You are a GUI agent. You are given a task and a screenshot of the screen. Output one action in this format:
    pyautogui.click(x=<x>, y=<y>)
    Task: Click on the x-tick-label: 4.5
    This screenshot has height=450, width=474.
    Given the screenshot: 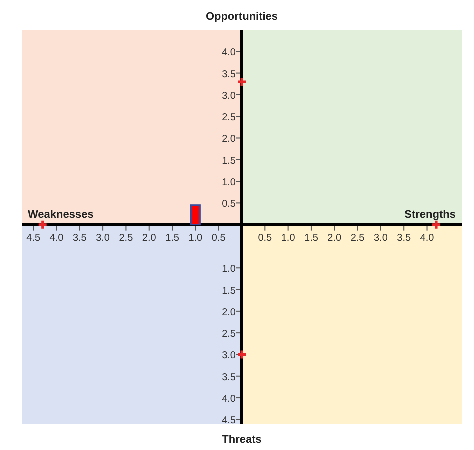 What is the action you would take?
    pyautogui.click(x=33, y=238)
    